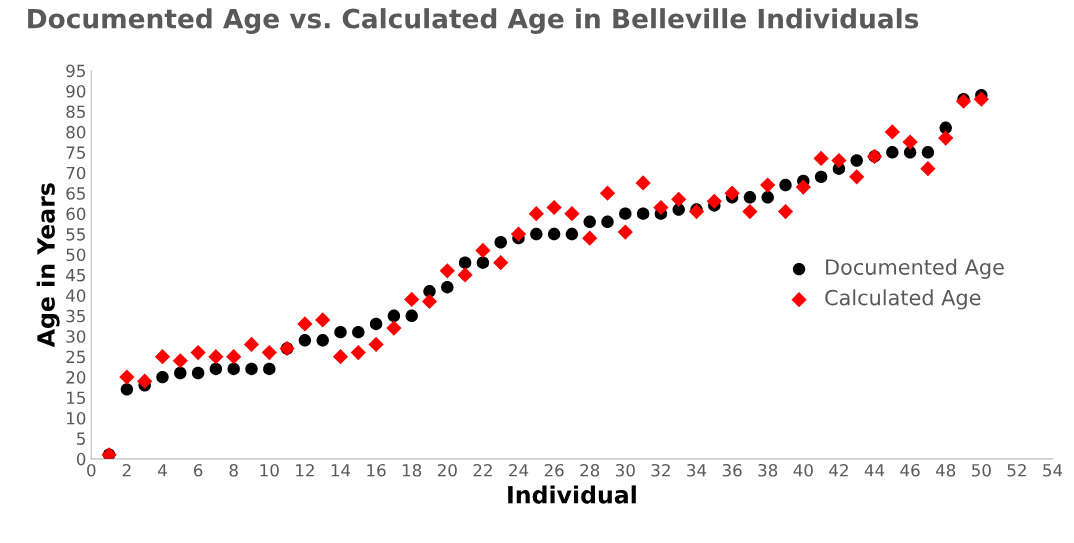 Image resolution: width=1074 pixels, height=543 pixels. I want to click on y-tick-label: 90, so click(76, 91).